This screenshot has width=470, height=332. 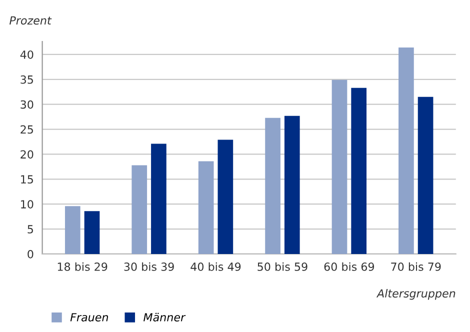 I want to click on y-tick-label: 15, so click(x=27, y=179).